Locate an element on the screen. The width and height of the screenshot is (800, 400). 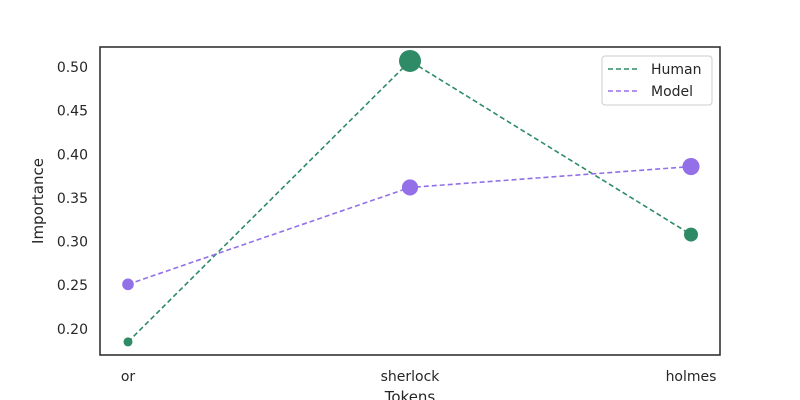
y-axis-label: Importance is located at coordinates (38, 201).